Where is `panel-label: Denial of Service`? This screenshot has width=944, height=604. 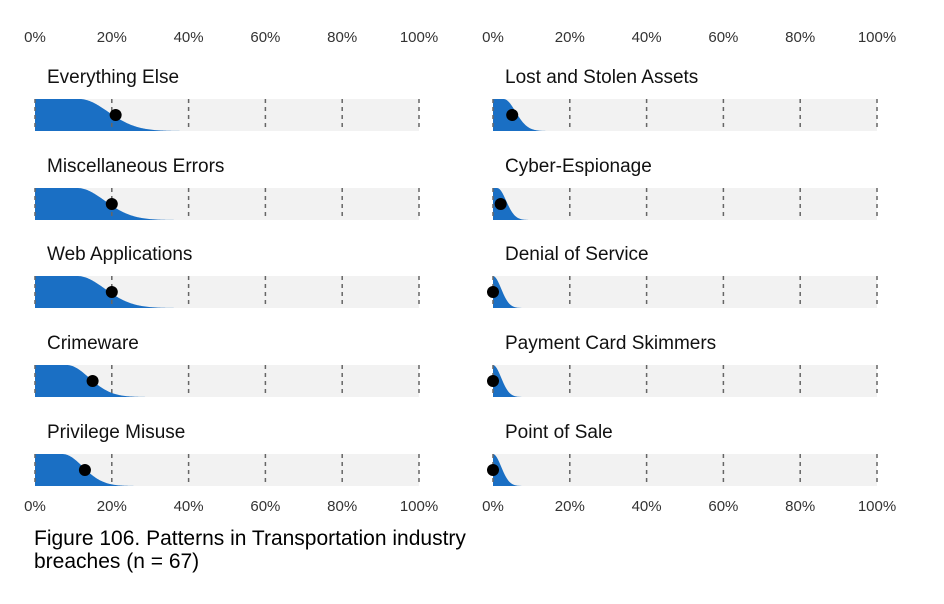 panel-label: Denial of Service is located at coordinates (577, 254).